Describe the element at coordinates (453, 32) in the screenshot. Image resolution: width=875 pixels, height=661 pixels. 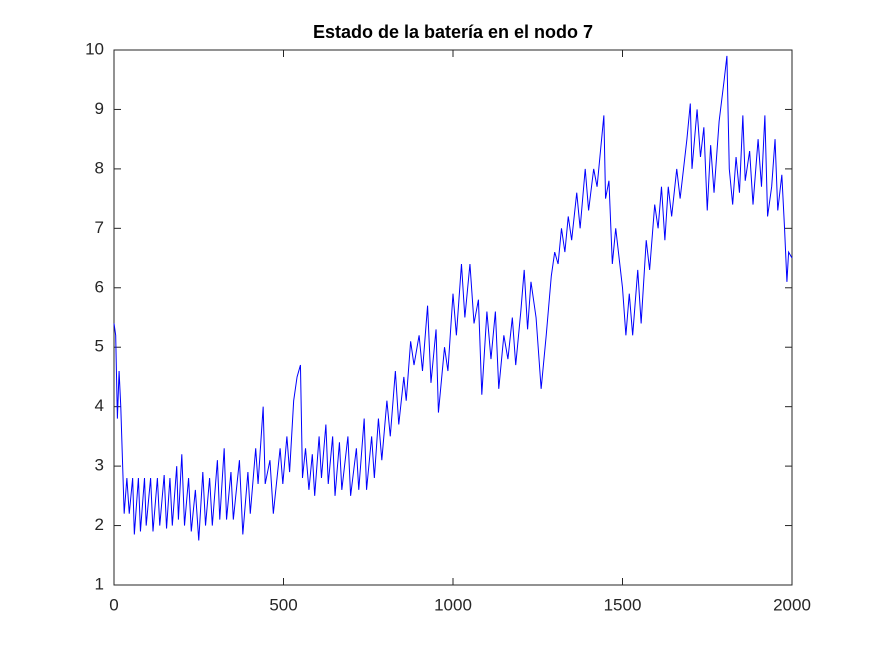
I see `chart-title: Estado de la batería en el nodo 7` at that location.